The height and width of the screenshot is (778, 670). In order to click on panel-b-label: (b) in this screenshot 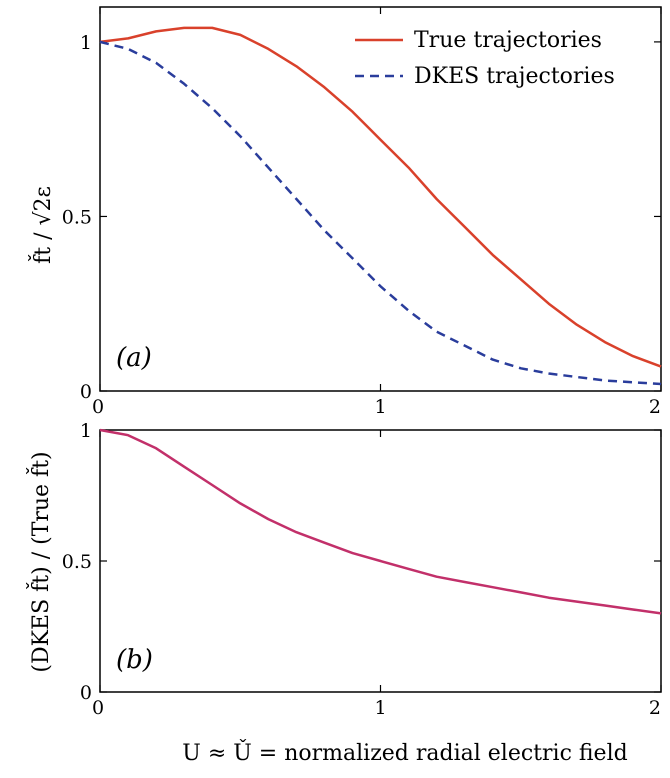, I will do `click(134, 660)`.